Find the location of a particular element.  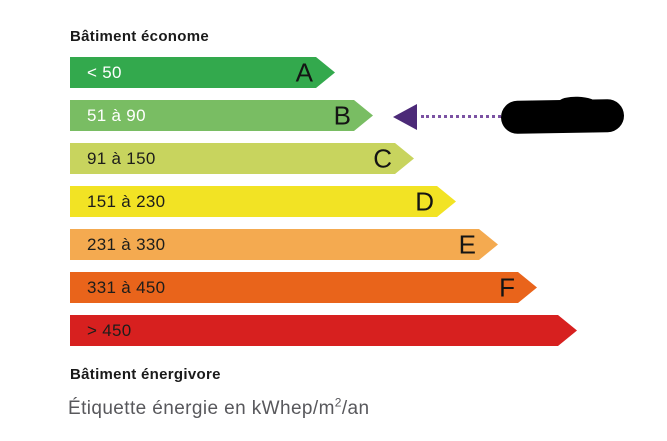

energy-bar-f: 331 à 450 F is located at coordinates (303, 287).